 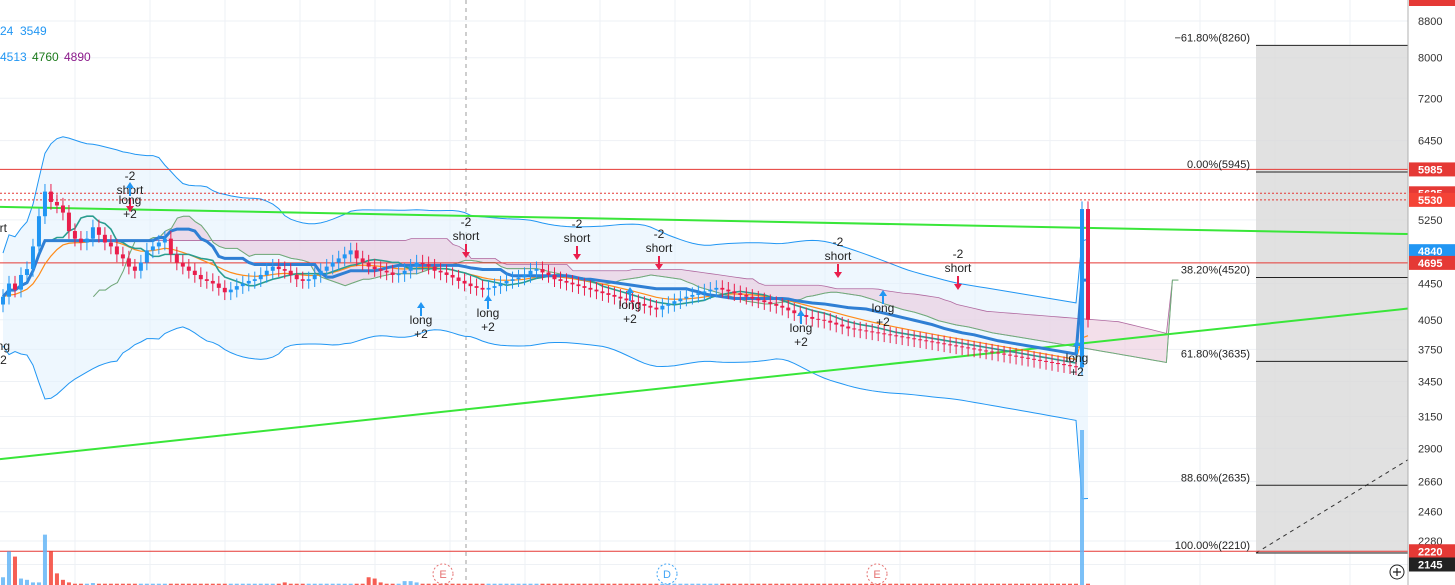 I want to click on fib-dashed-trend, so click(x=1338, y=502).